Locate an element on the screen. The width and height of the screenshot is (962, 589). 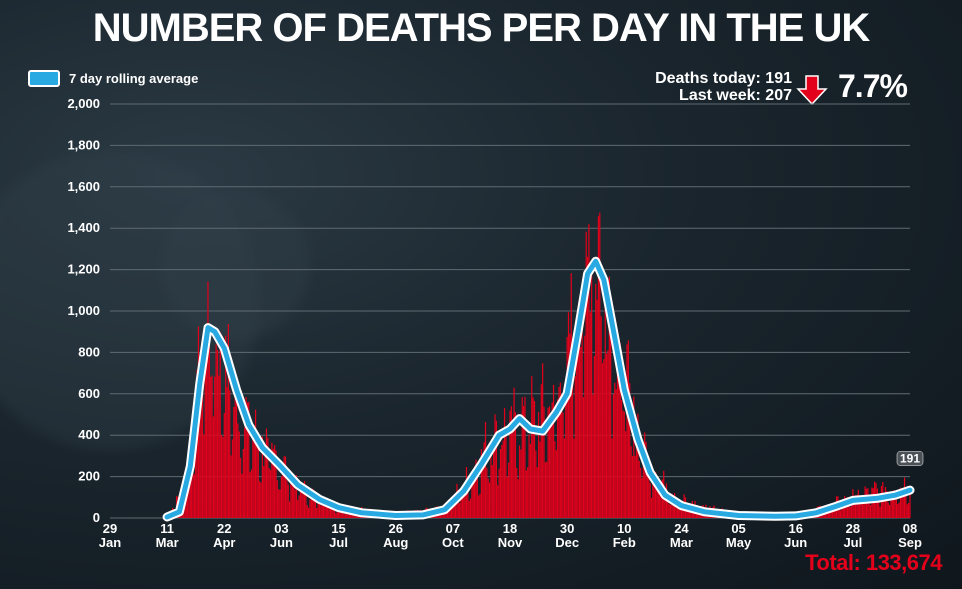
y-tick-label: 1,200 is located at coordinates (83, 269).